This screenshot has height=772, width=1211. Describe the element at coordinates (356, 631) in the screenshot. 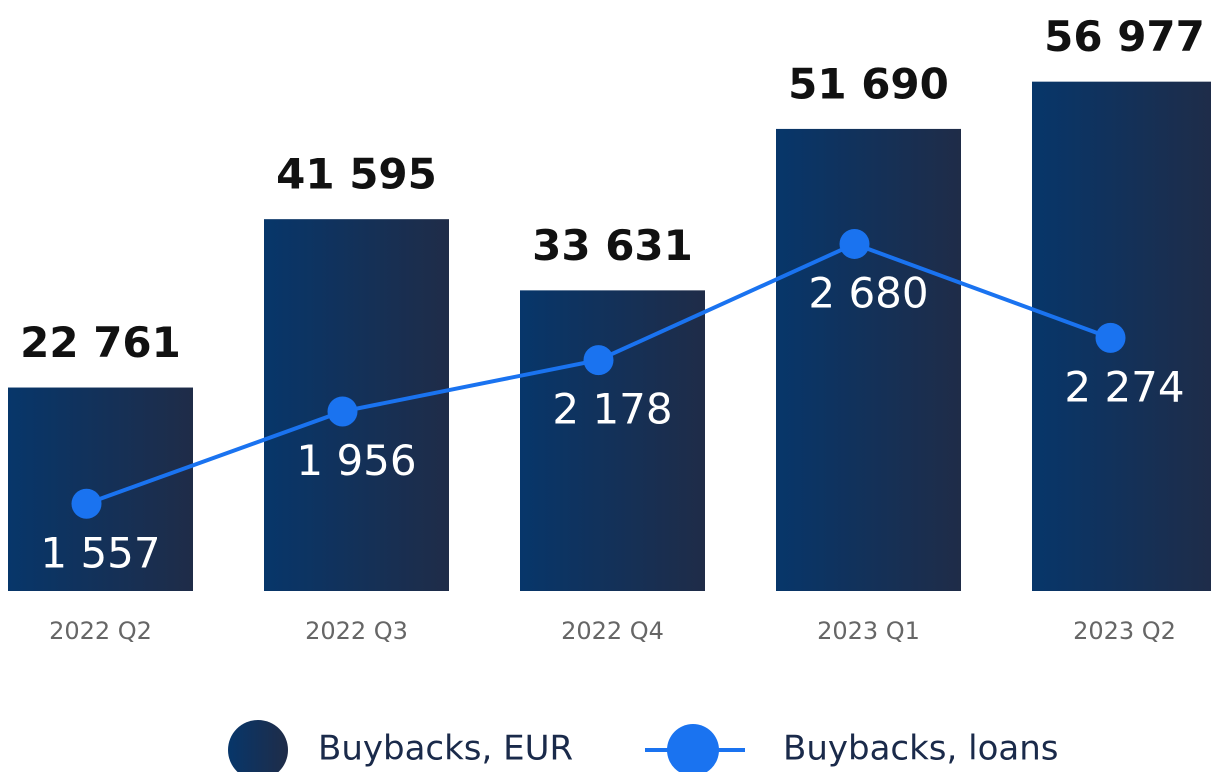

I see `x-tick-label: 2022 Q3` at that location.